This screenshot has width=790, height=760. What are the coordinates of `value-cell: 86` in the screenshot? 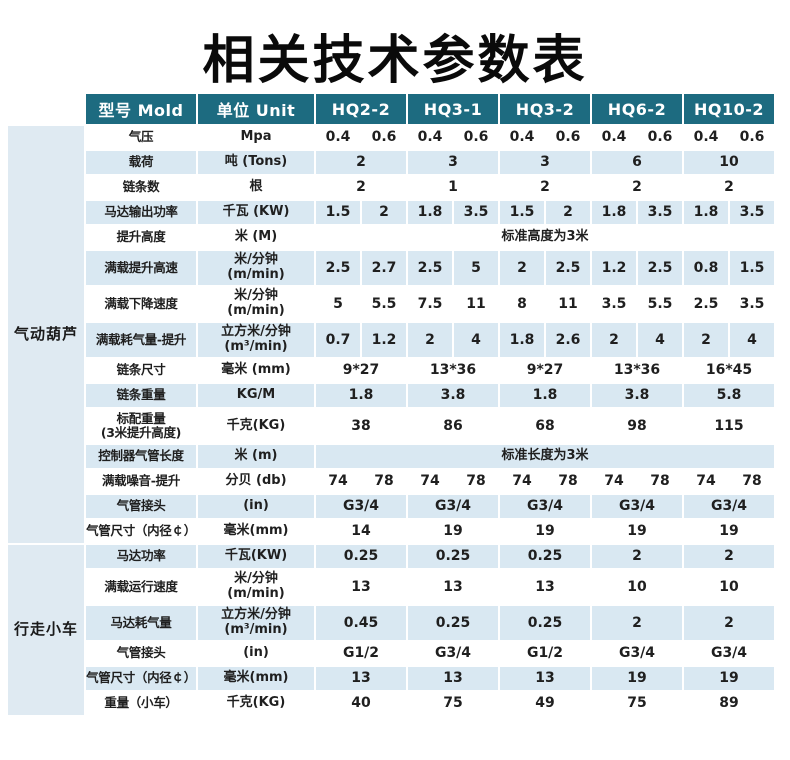 It's located at (453, 426).